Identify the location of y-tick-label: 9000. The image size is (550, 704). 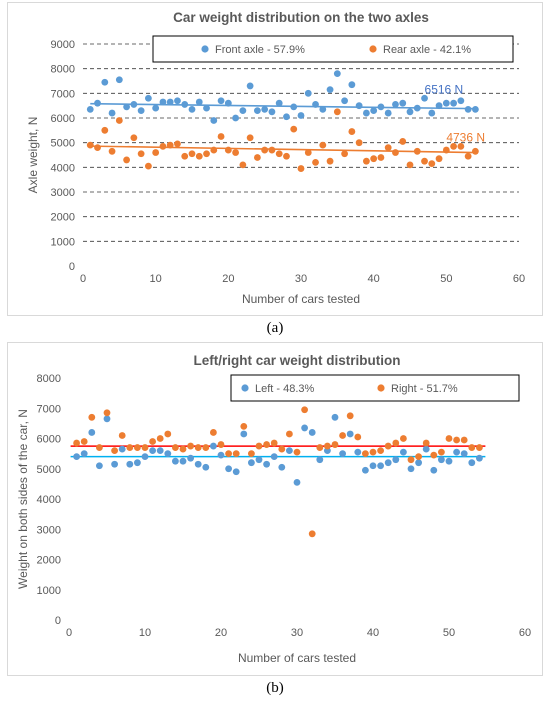
(63, 45).